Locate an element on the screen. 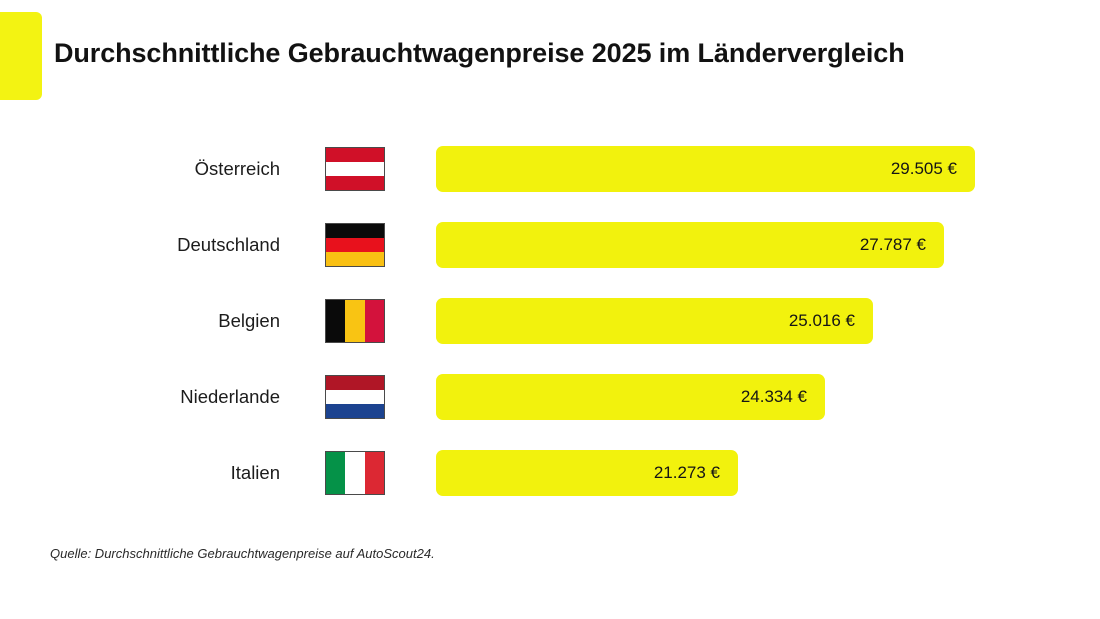 The width and height of the screenshot is (1100, 619). title-accent-block is located at coordinates (21, 56).